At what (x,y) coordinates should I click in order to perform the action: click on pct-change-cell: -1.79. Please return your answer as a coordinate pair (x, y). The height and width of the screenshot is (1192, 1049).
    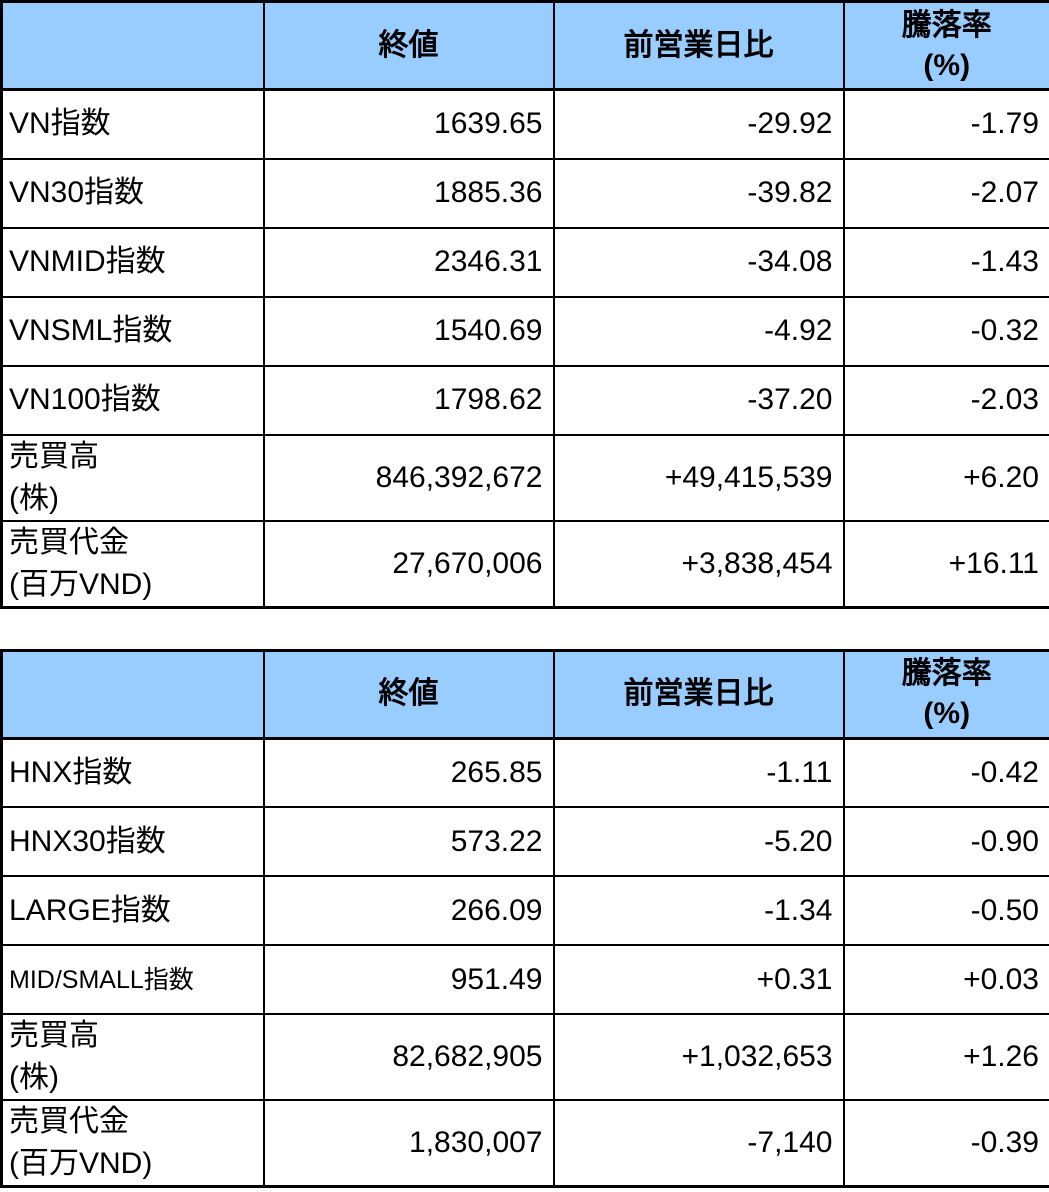
    Looking at the image, I should click on (945, 124).